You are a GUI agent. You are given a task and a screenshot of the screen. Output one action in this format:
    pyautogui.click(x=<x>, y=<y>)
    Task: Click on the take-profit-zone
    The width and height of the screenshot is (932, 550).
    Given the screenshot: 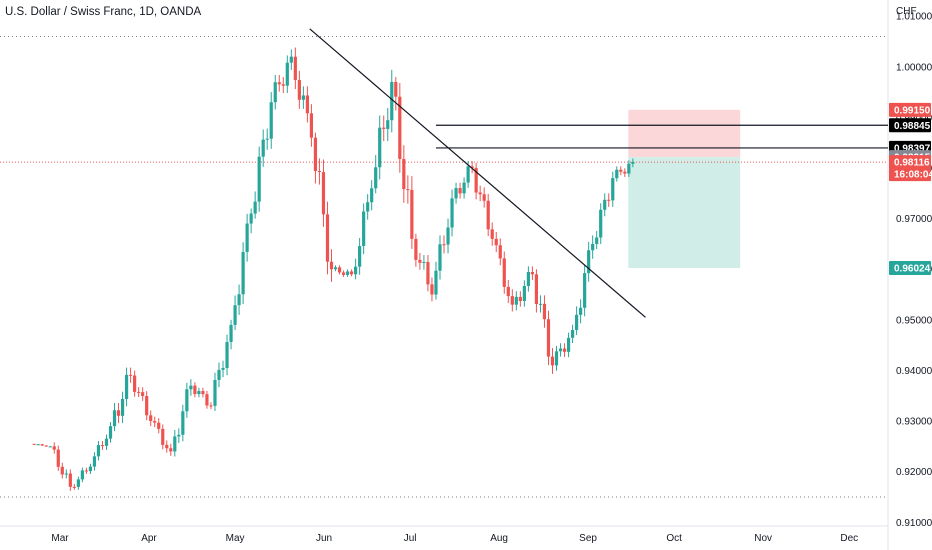 What is the action you would take?
    pyautogui.click(x=684, y=213)
    